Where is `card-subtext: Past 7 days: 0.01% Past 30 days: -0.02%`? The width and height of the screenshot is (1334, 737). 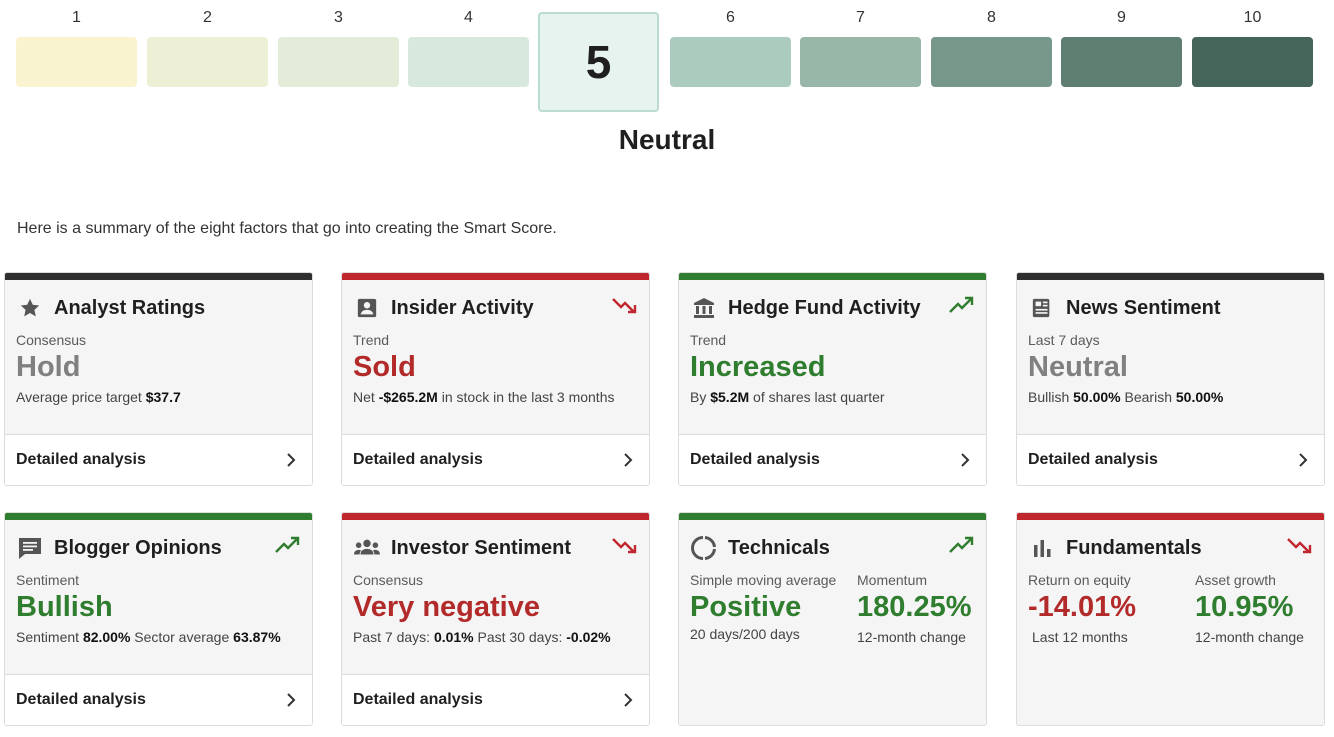
card-subtext: Past 7 days: 0.01% Past 30 days: -0.02% is located at coordinates (482, 637).